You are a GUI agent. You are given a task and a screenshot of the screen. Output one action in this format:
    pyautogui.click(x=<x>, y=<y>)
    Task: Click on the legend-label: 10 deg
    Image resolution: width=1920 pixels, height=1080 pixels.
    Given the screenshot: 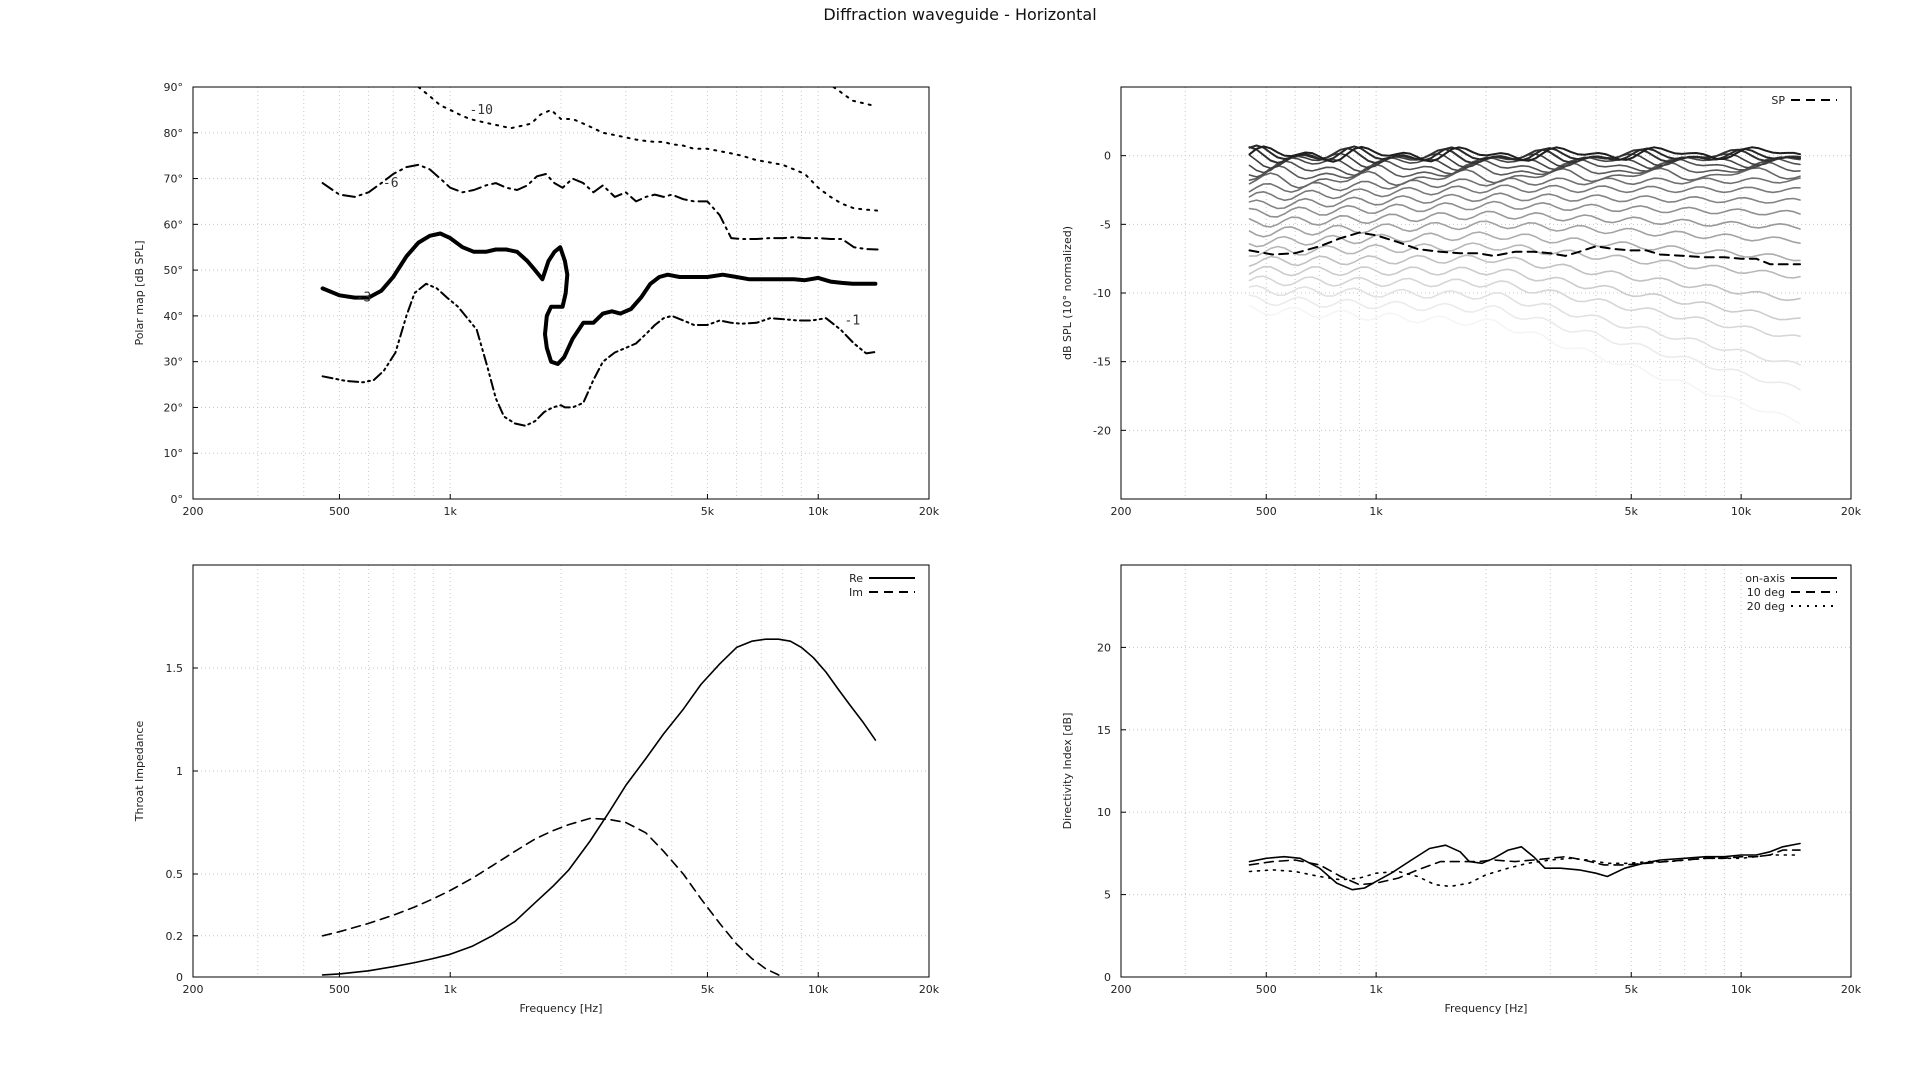 What is the action you would take?
    pyautogui.click(x=1766, y=592)
    